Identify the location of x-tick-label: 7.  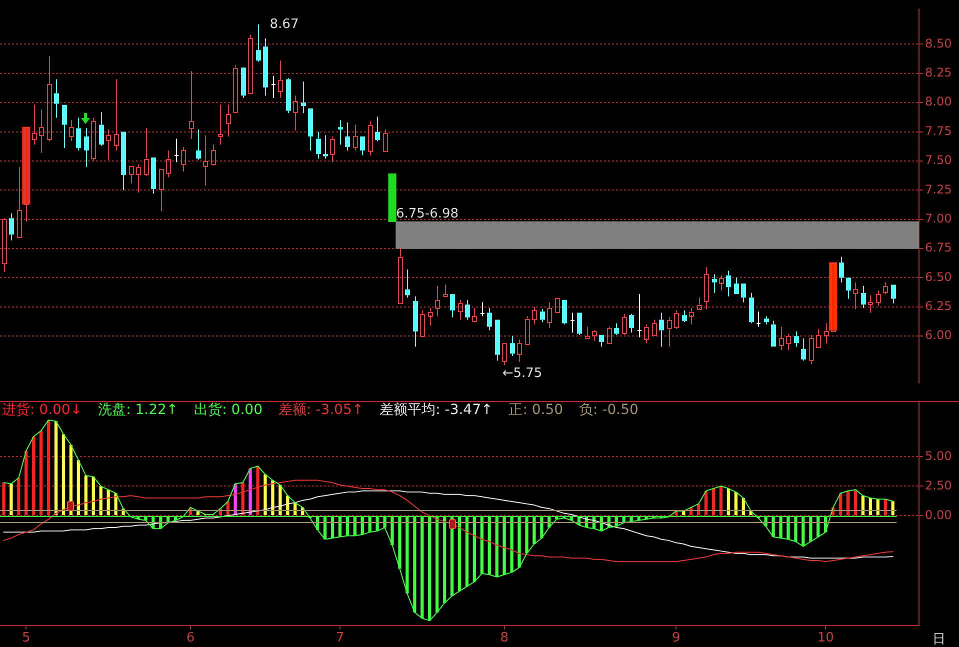
(340, 638).